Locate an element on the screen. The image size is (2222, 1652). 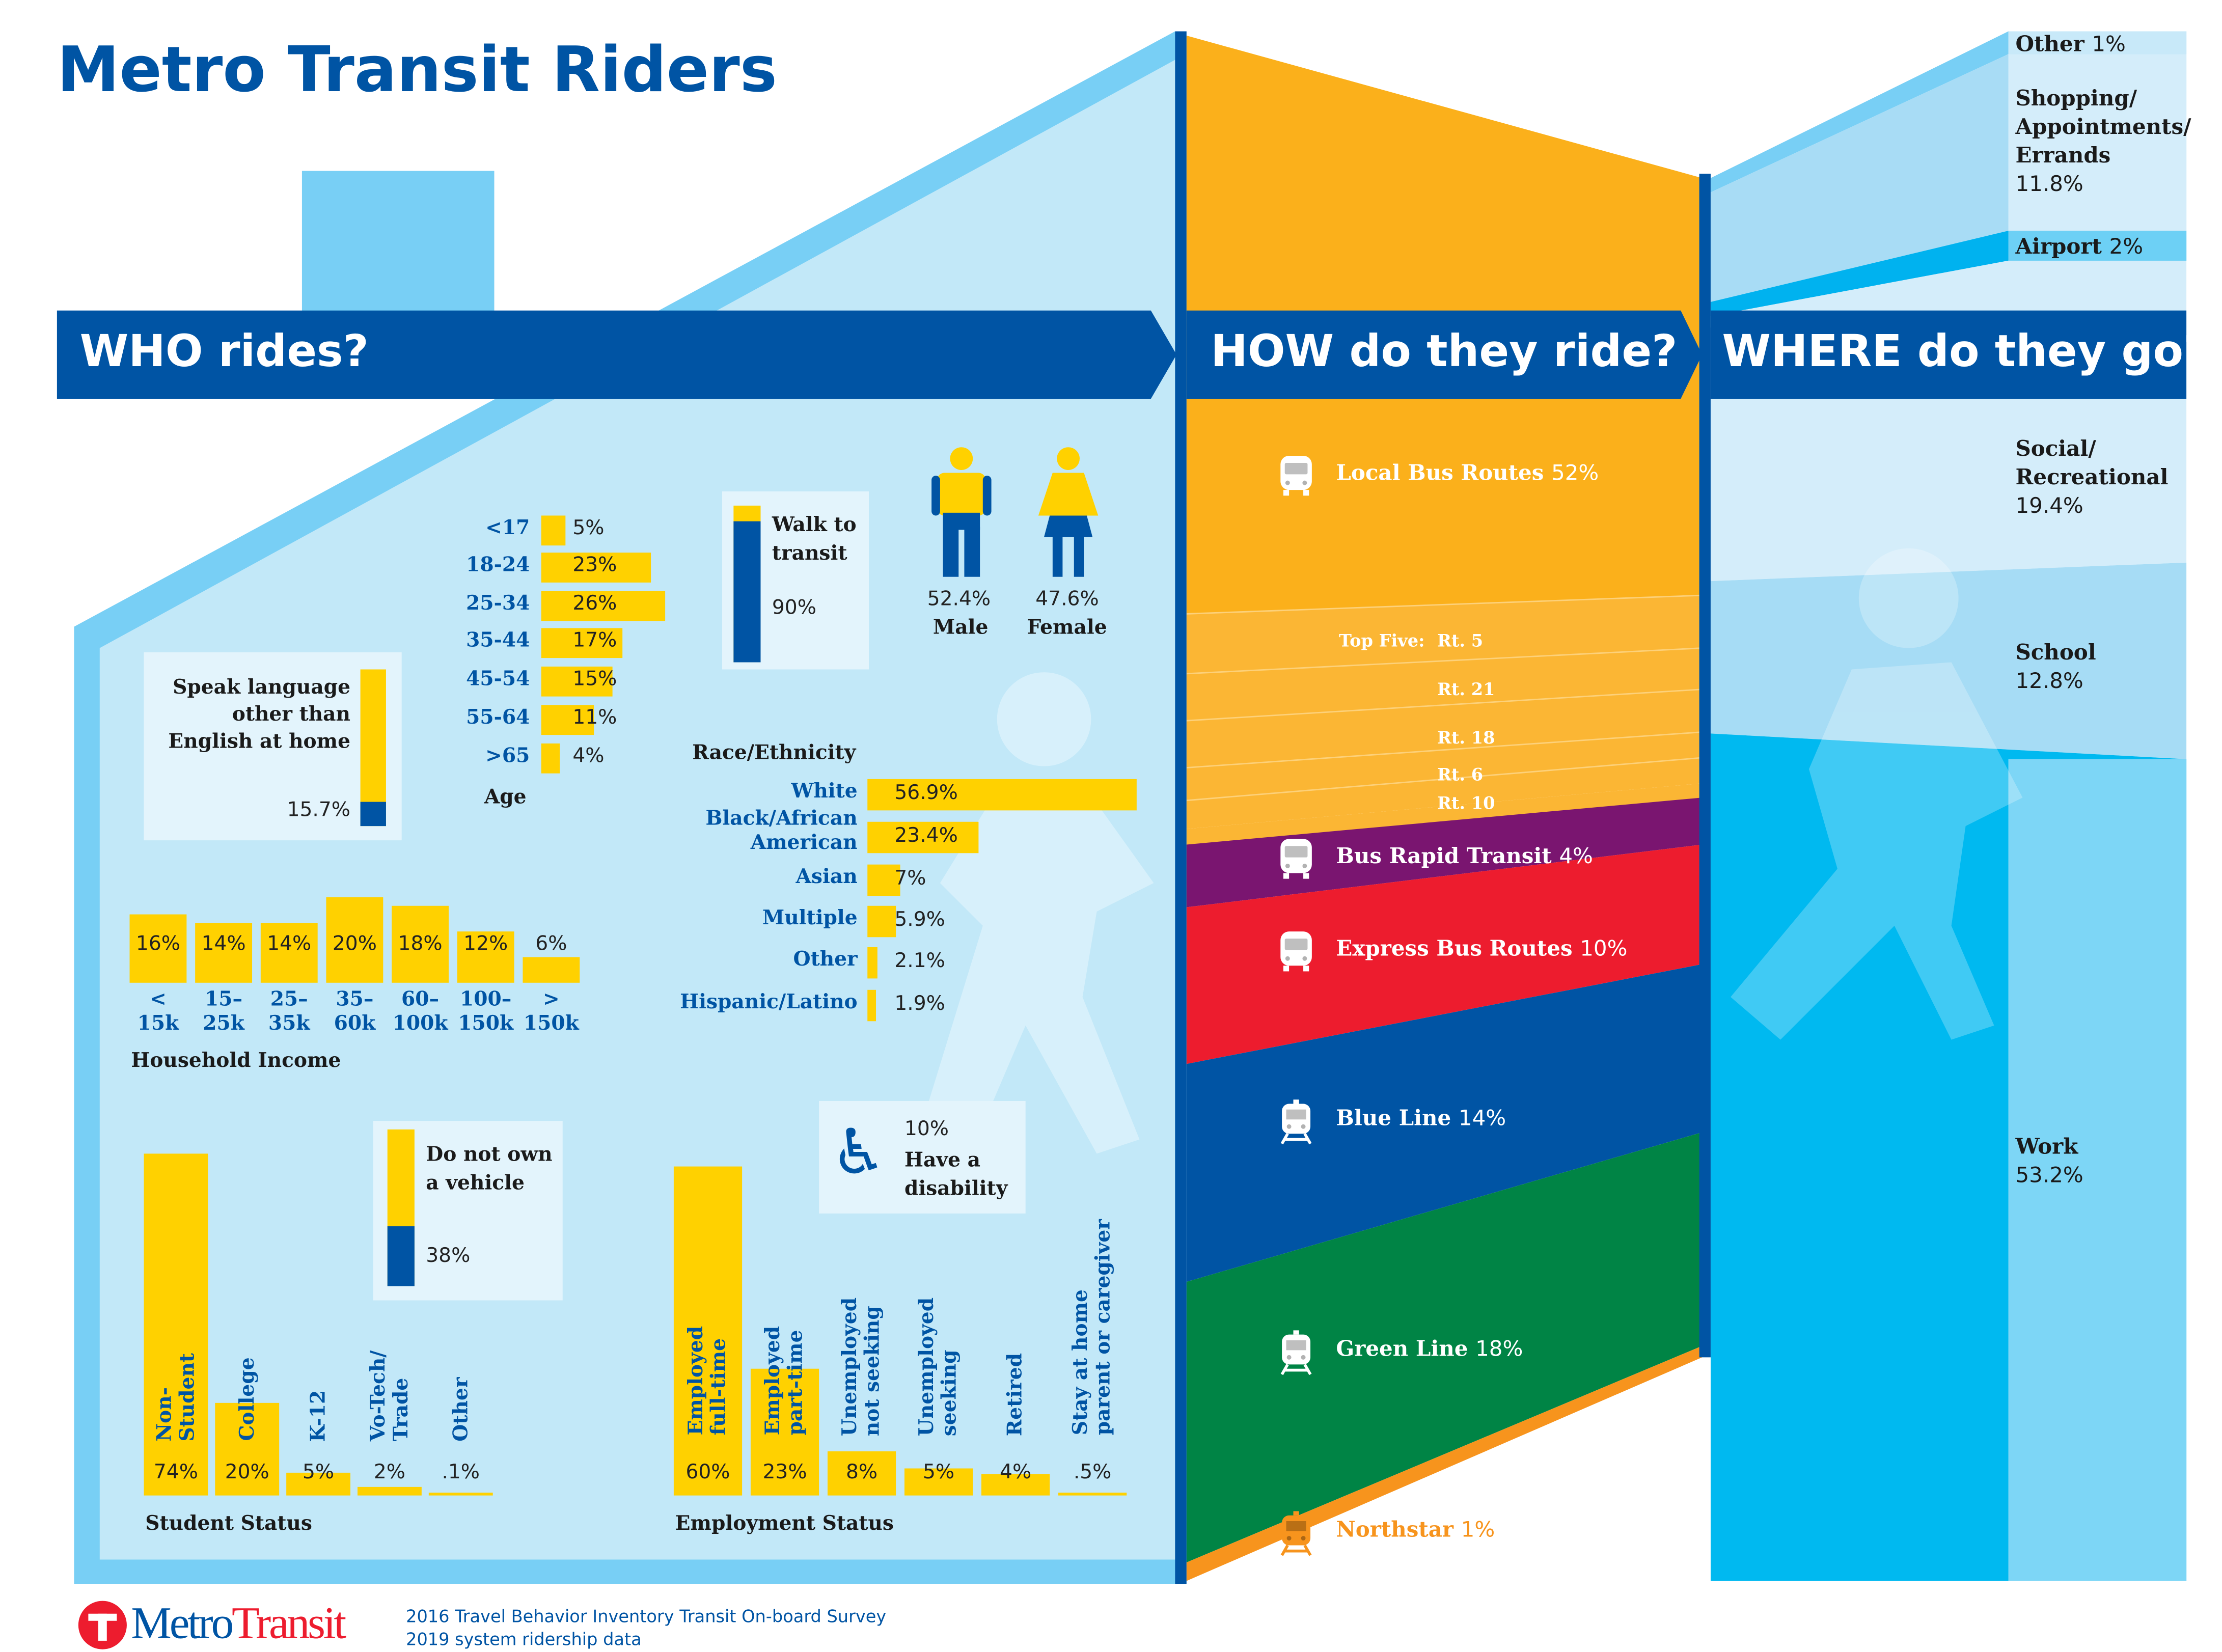
route-label: Rt. 6 is located at coordinates (1460, 774).